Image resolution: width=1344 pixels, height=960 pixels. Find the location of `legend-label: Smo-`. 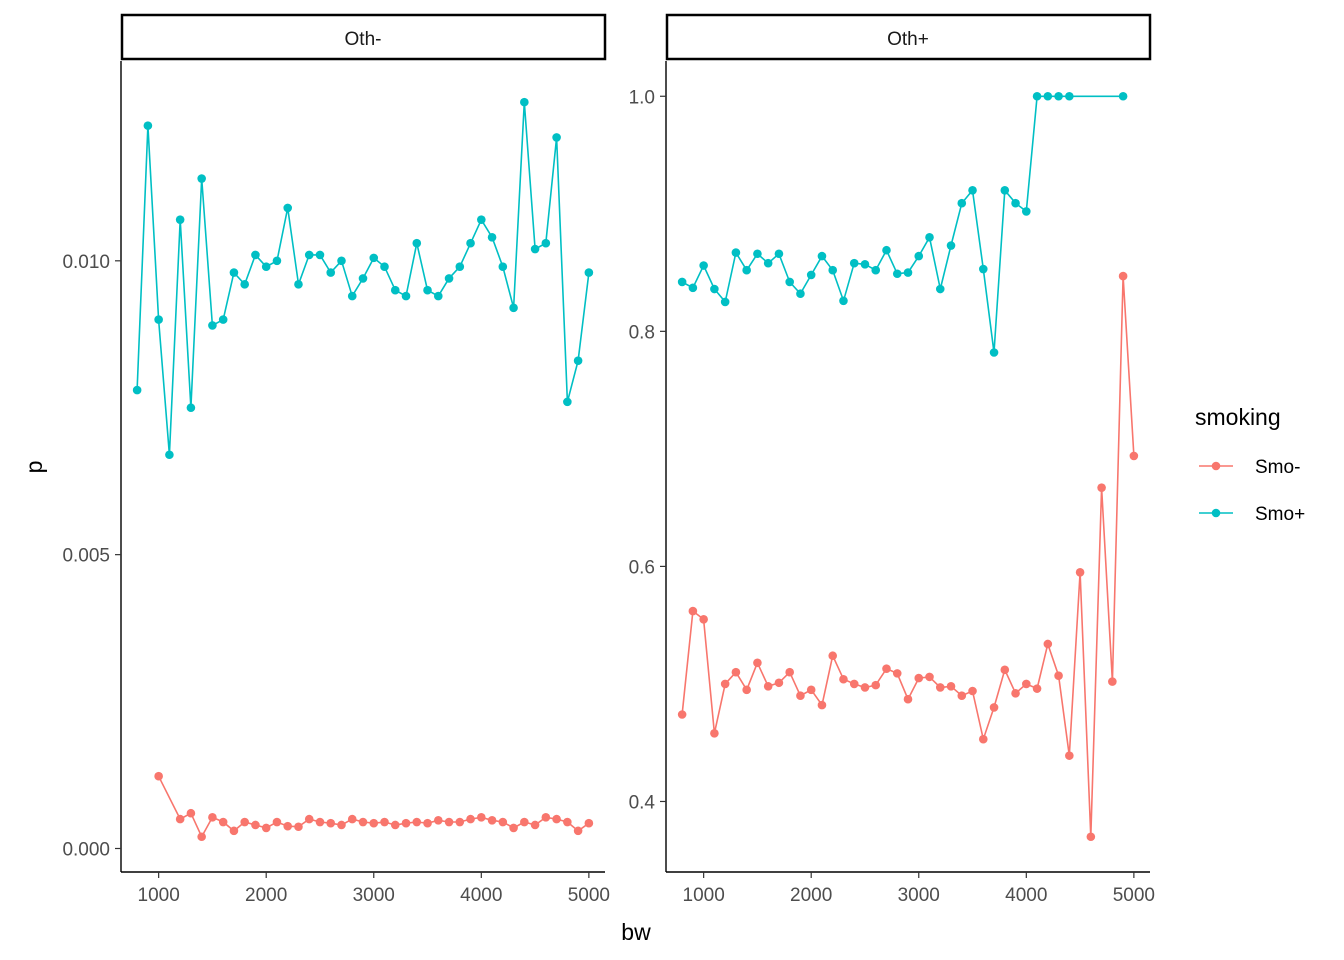

legend-label: Smo- is located at coordinates (1277, 467).